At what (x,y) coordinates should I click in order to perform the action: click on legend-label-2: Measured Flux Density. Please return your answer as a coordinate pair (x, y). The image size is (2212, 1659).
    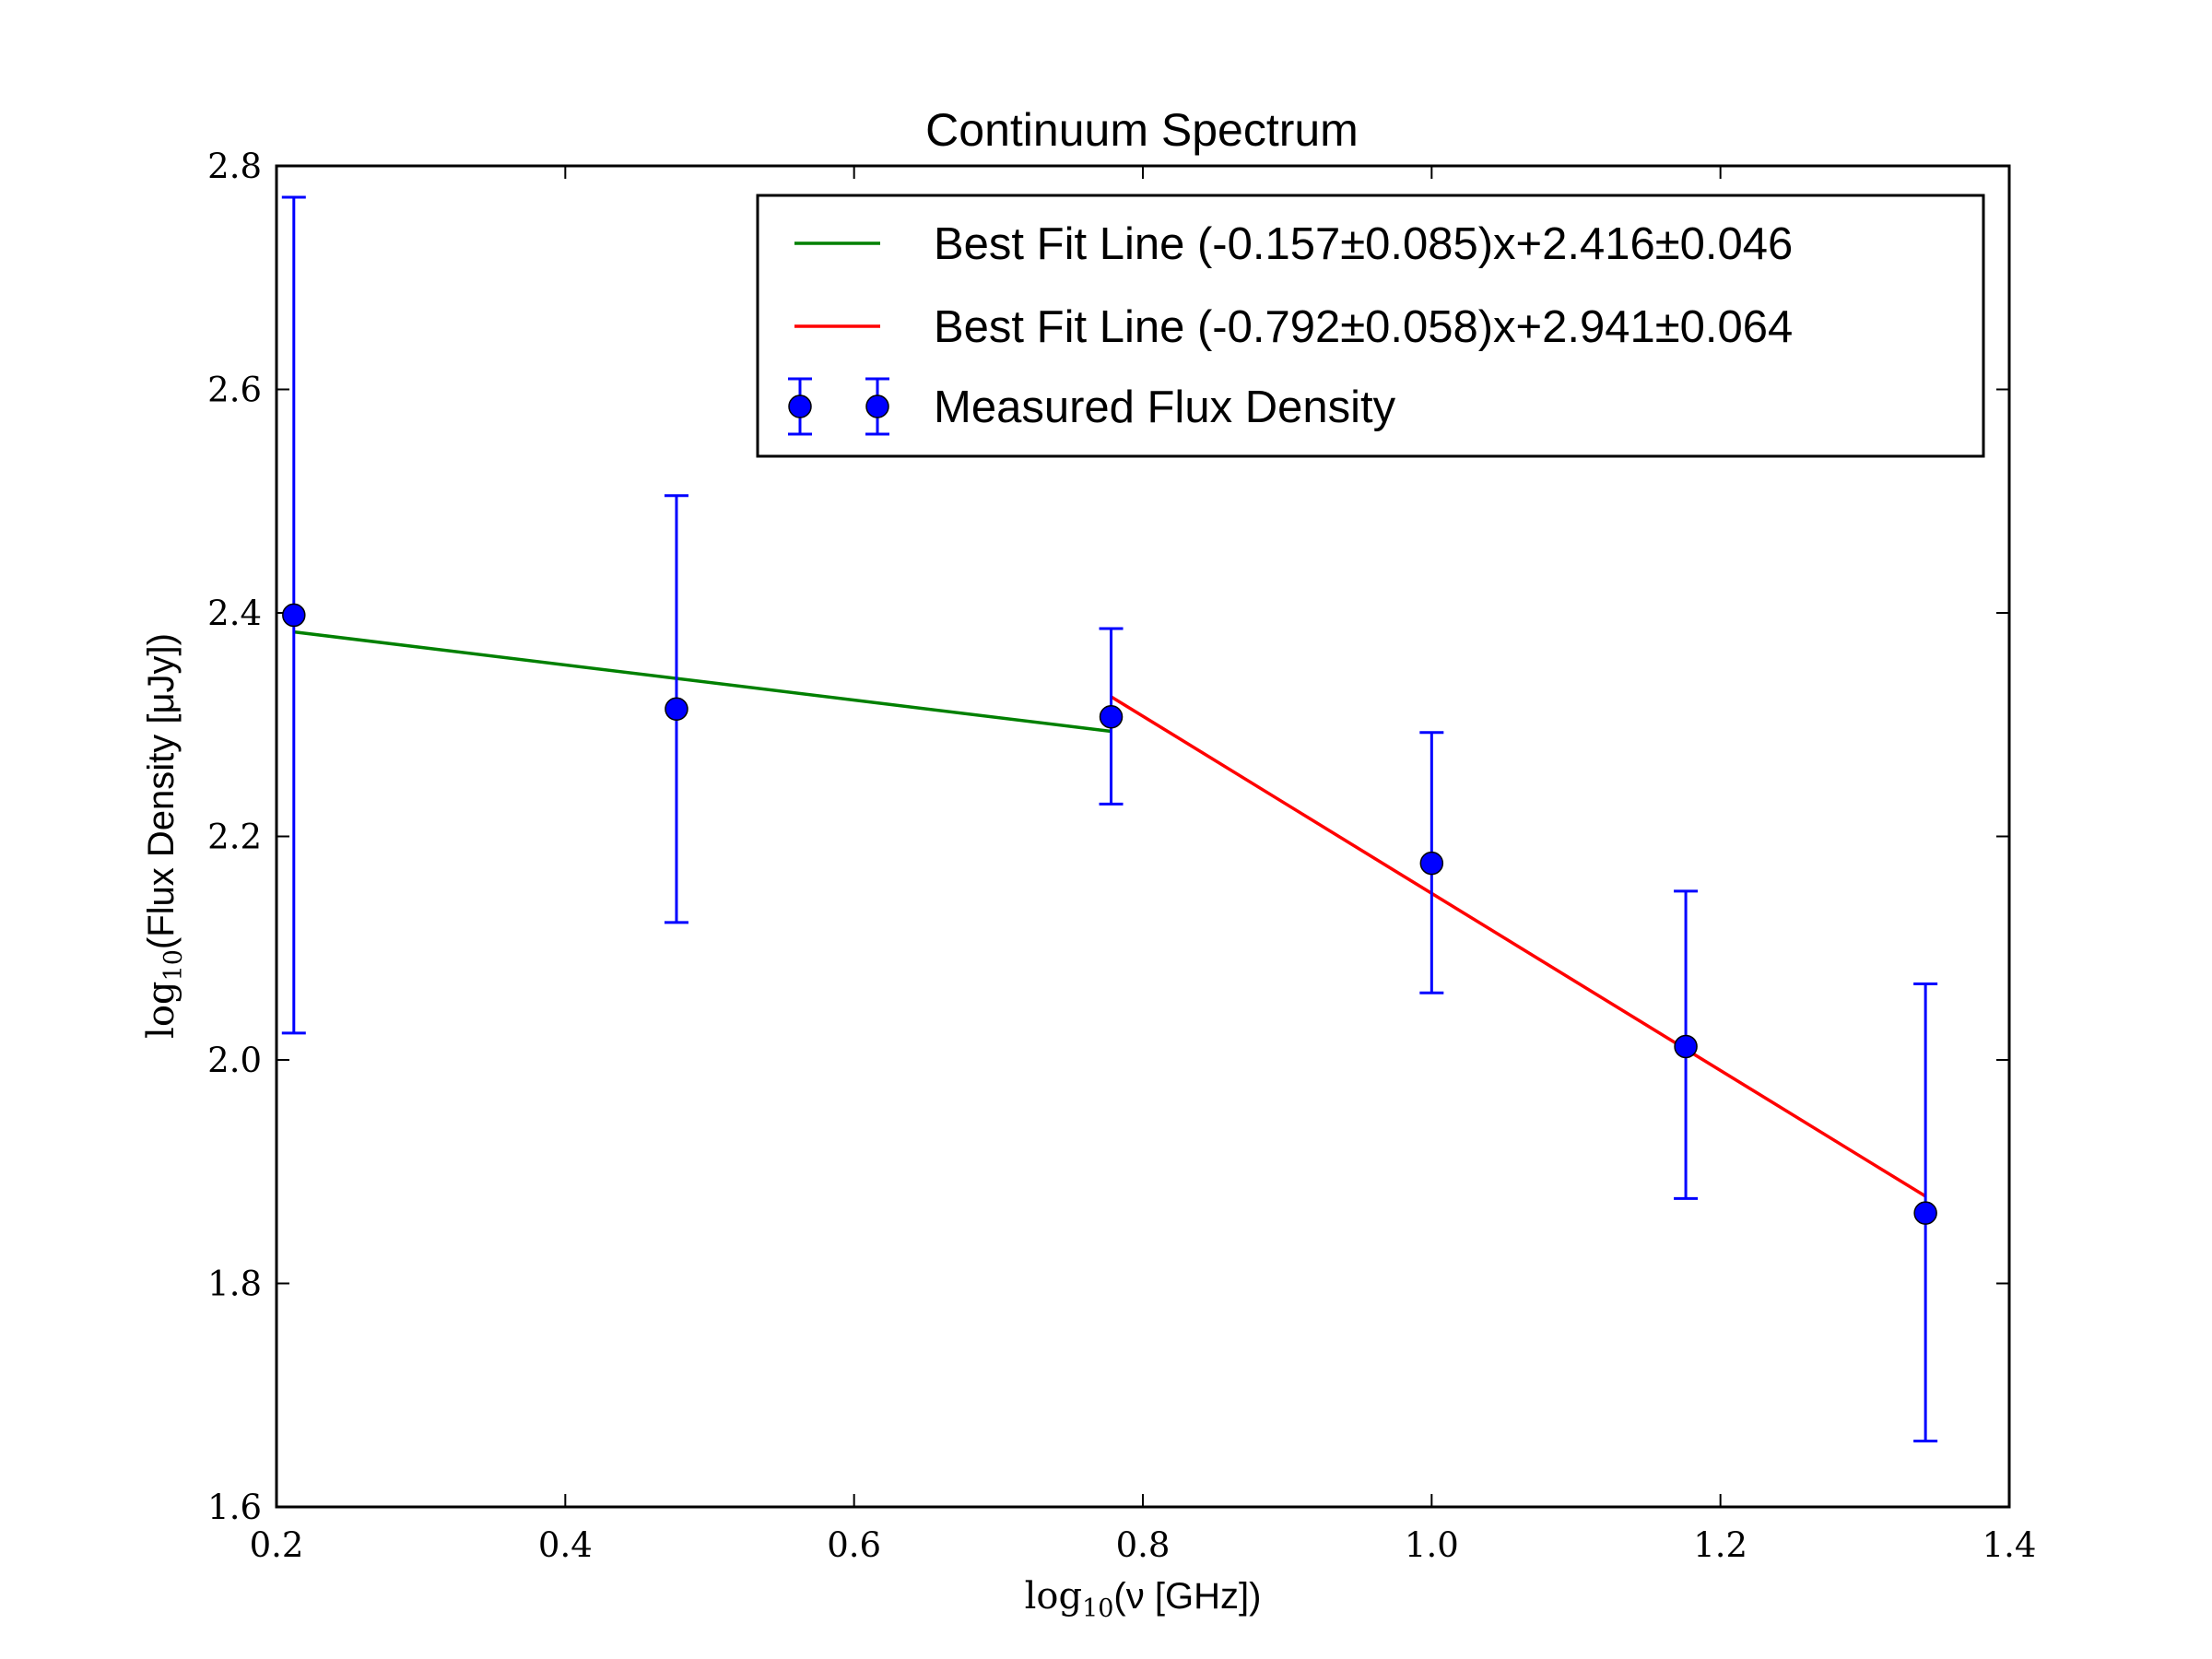
    Looking at the image, I should click on (1165, 407).